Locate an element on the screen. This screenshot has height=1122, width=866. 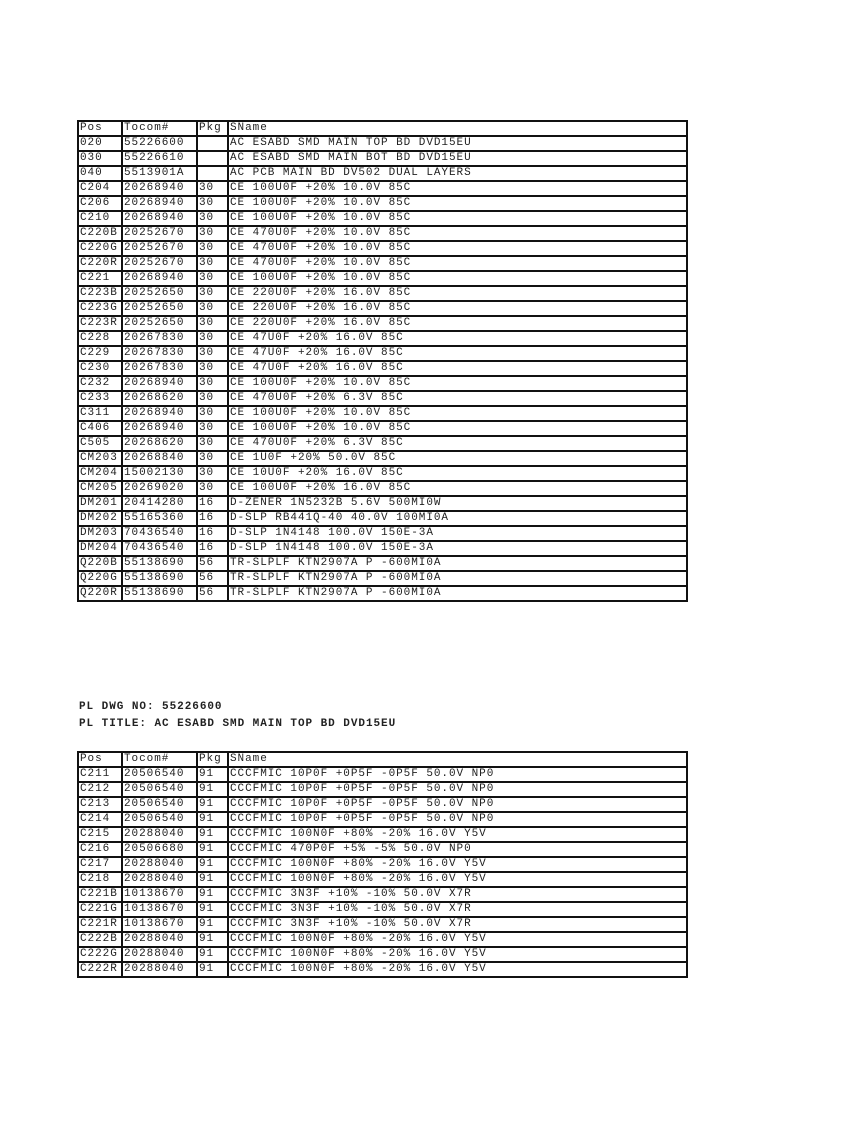
pos-cell: C233 is located at coordinates (100, 398).